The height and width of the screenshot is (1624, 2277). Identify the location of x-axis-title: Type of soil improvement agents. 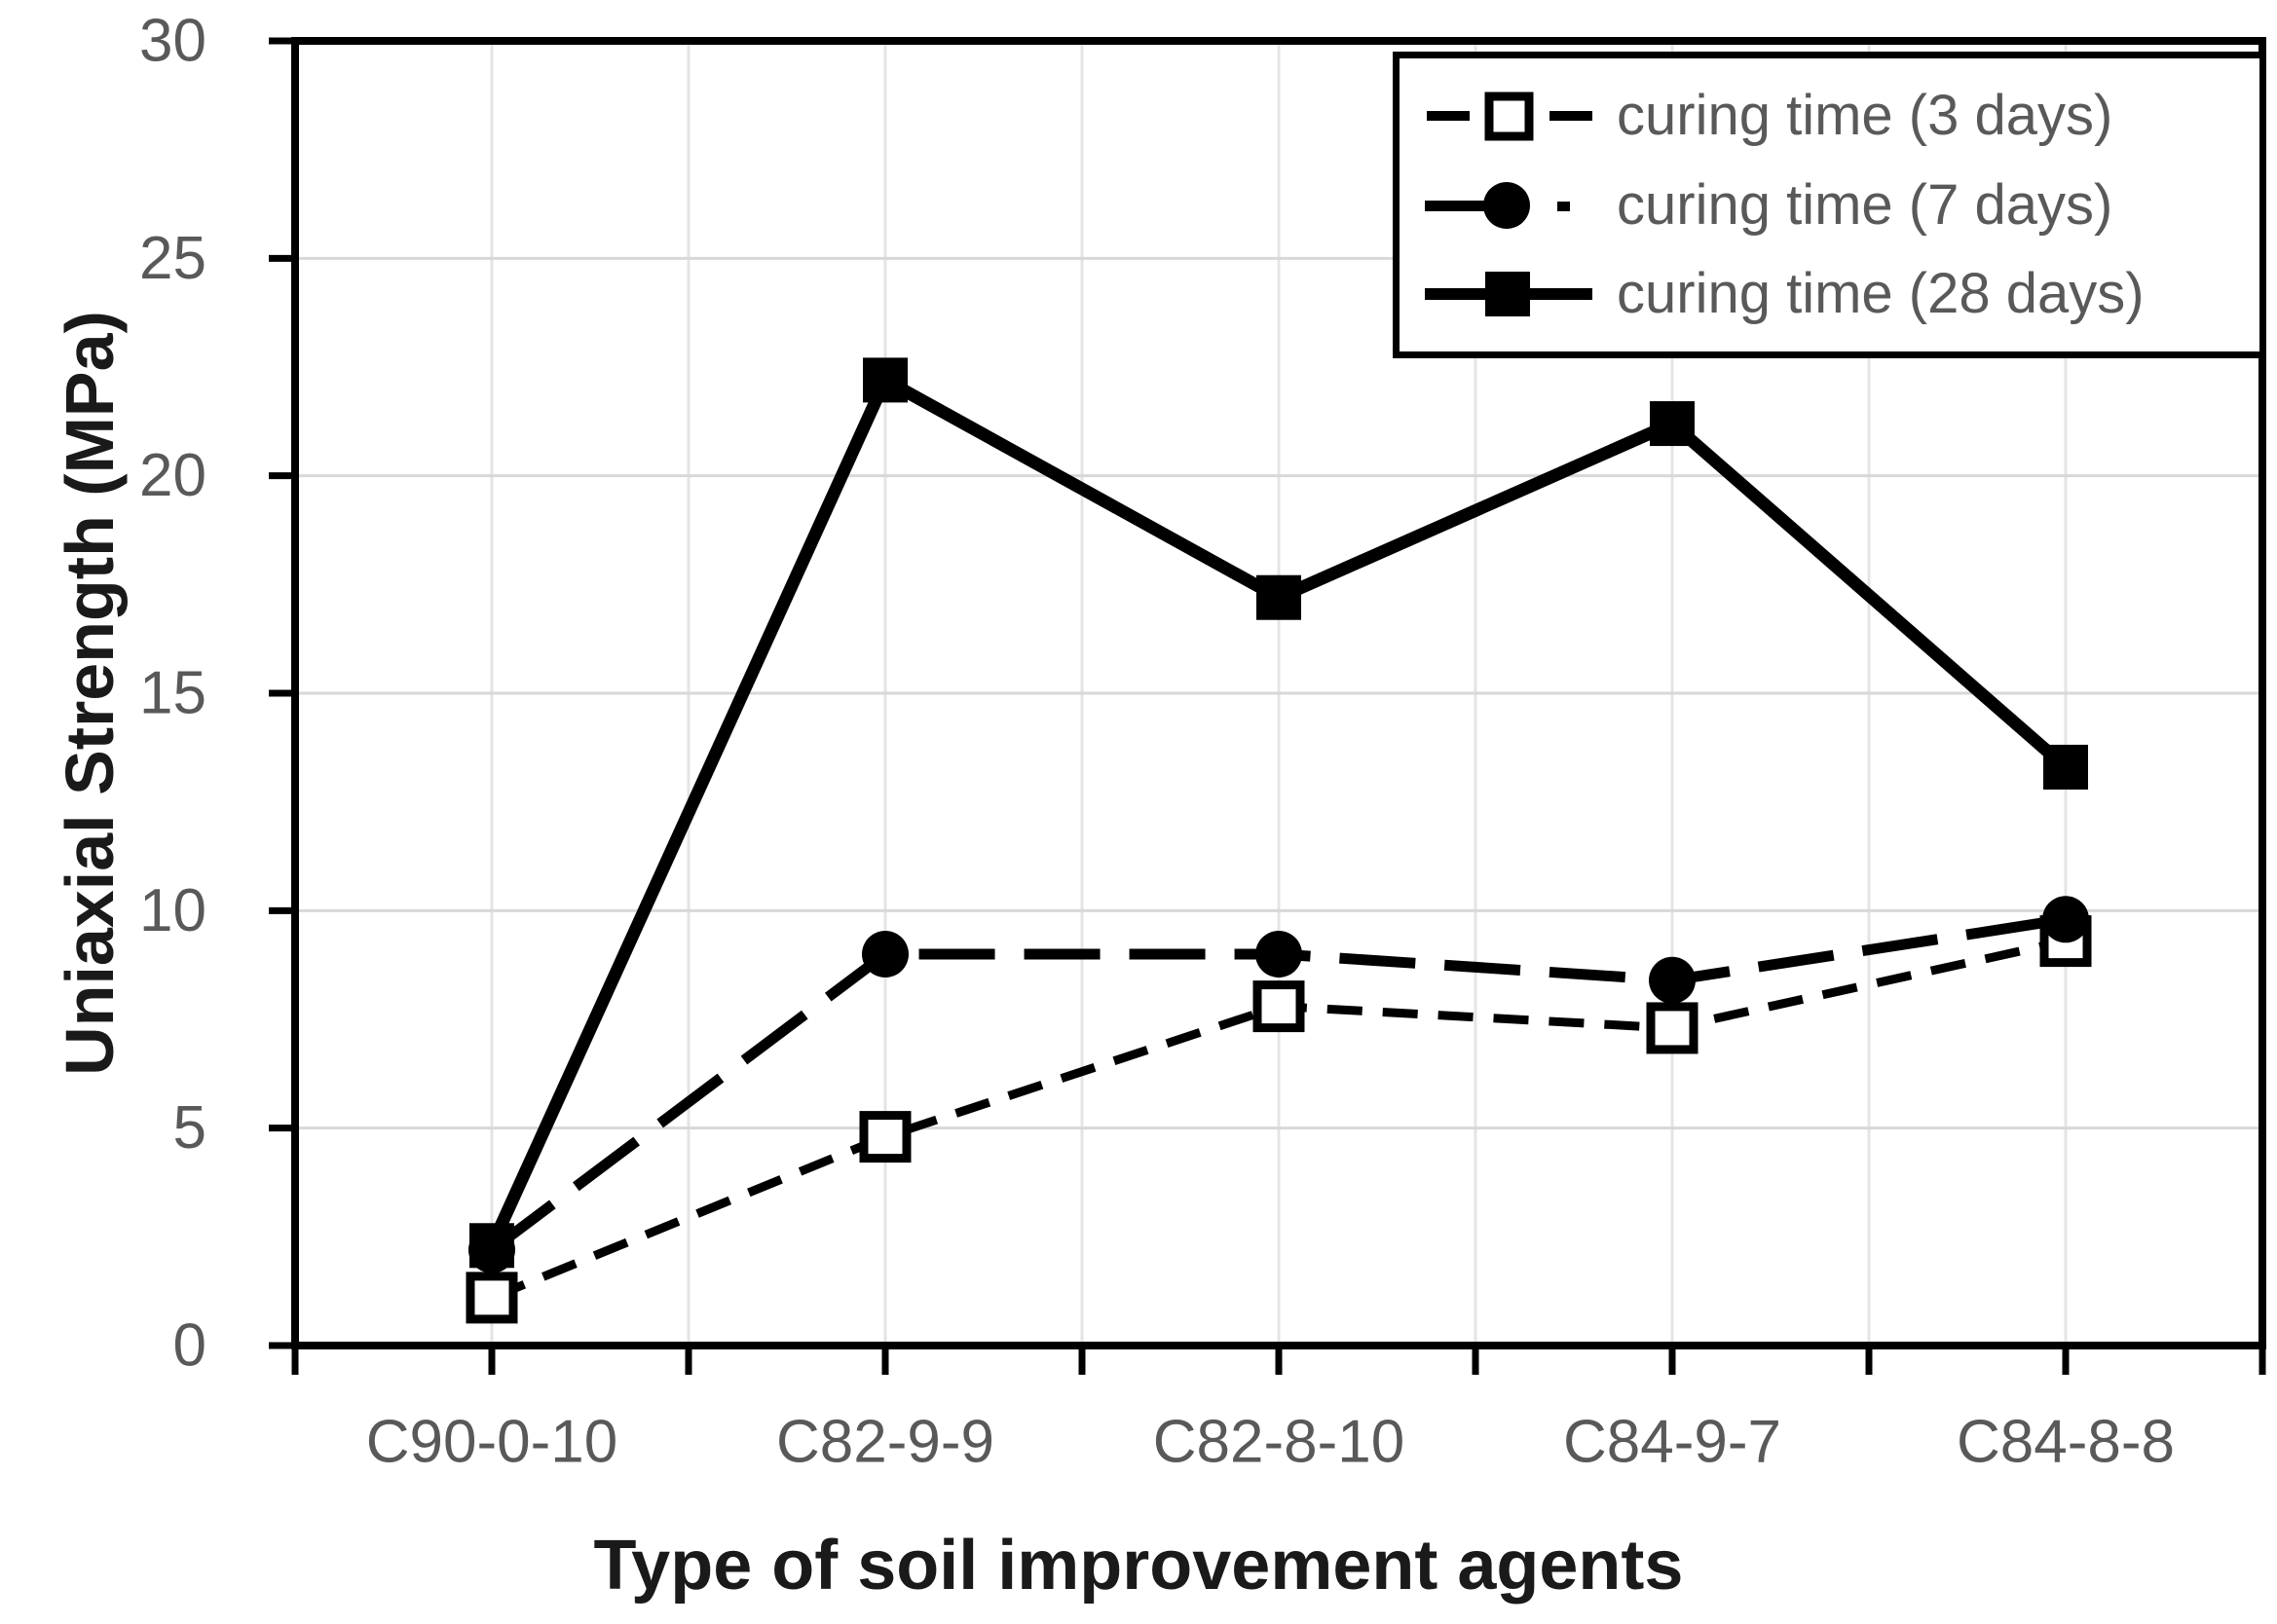
(1139, 1566).